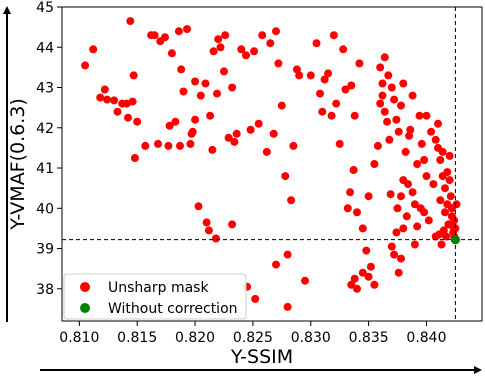  What do you see at coordinates (155, 296) in the screenshot?
I see `legend: Unsharp mask Without correction` at bounding box center [155, 296].